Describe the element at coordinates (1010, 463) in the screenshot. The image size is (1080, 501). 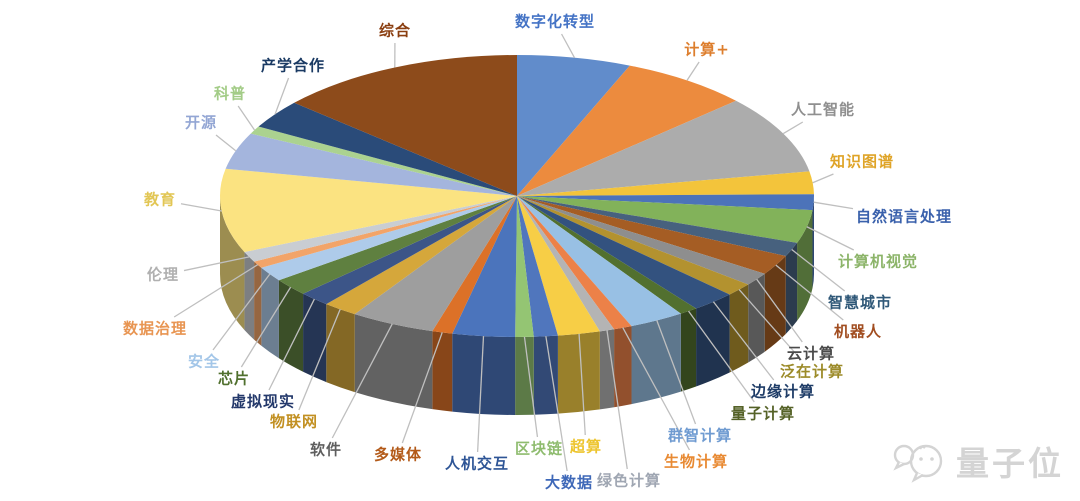
I see `watermark-text: 量子位` at that location.